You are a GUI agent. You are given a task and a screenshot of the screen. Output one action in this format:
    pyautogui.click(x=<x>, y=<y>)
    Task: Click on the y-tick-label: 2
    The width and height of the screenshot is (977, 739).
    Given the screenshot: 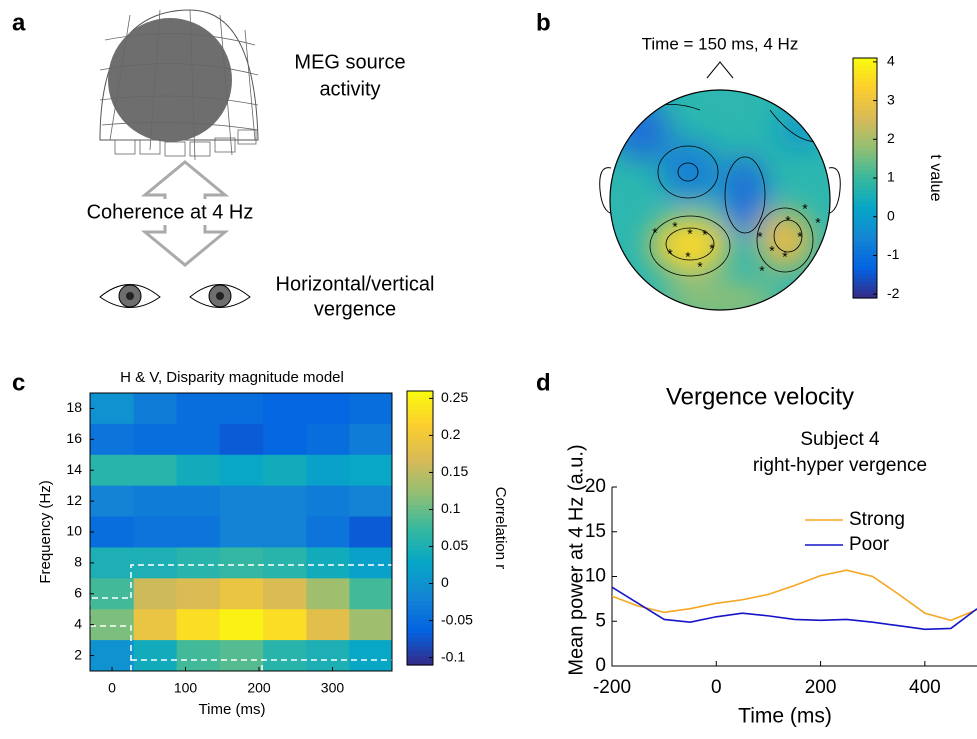 What is the action you would take?
    pyautogui.click(x=78, y=654)
    